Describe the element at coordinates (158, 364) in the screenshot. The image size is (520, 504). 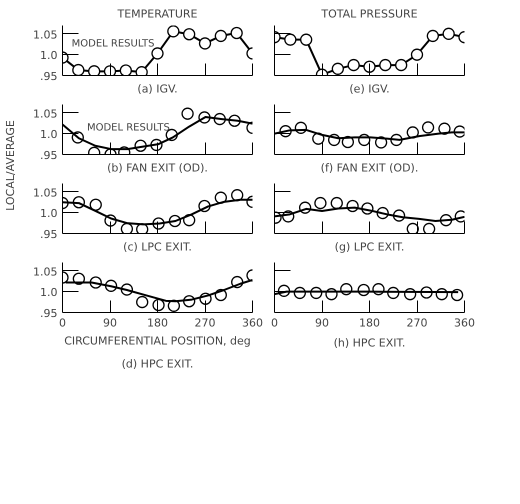
I see `text: (d) HPC EXIT.` at that location.